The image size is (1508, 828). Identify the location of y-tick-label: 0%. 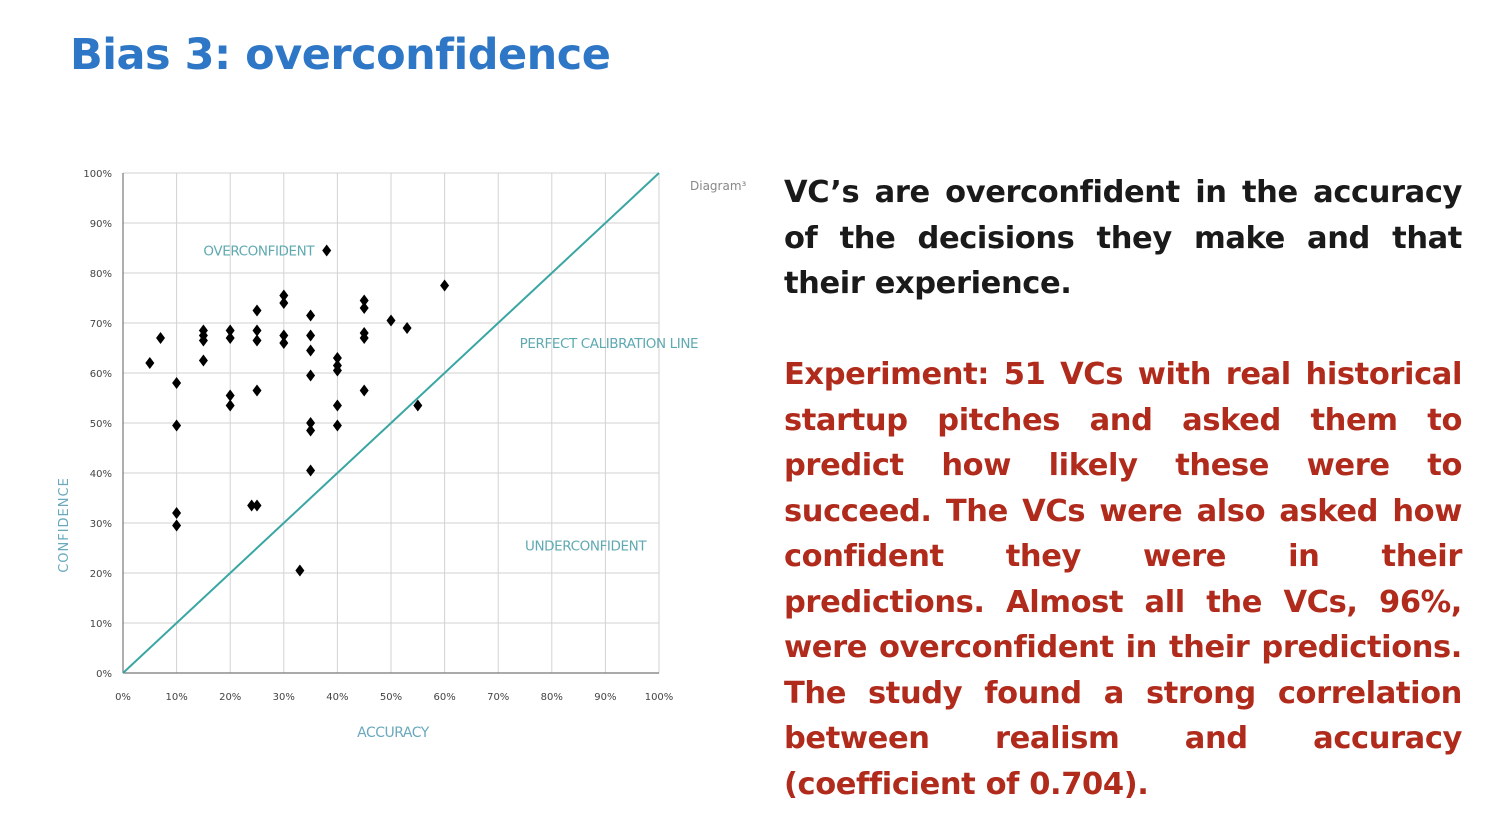
(104, 674).